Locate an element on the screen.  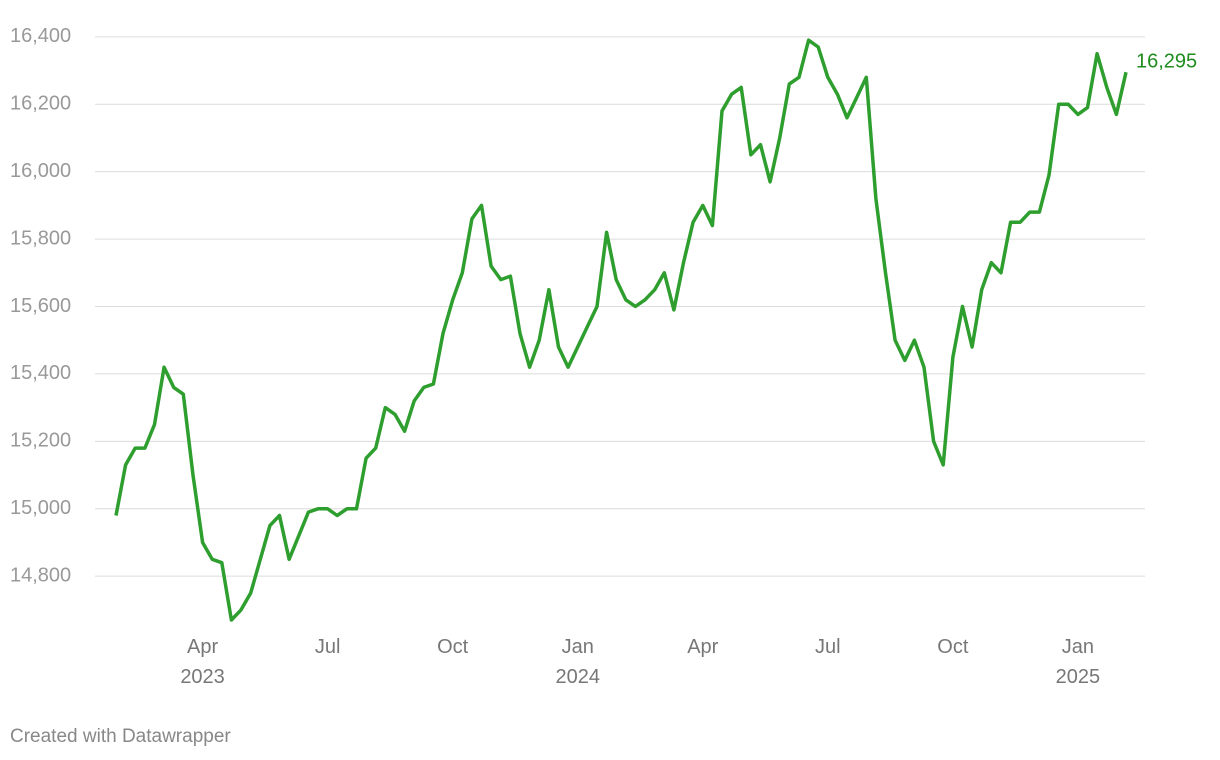
value-label: 16,295 is located at coordinates (1166, 62).